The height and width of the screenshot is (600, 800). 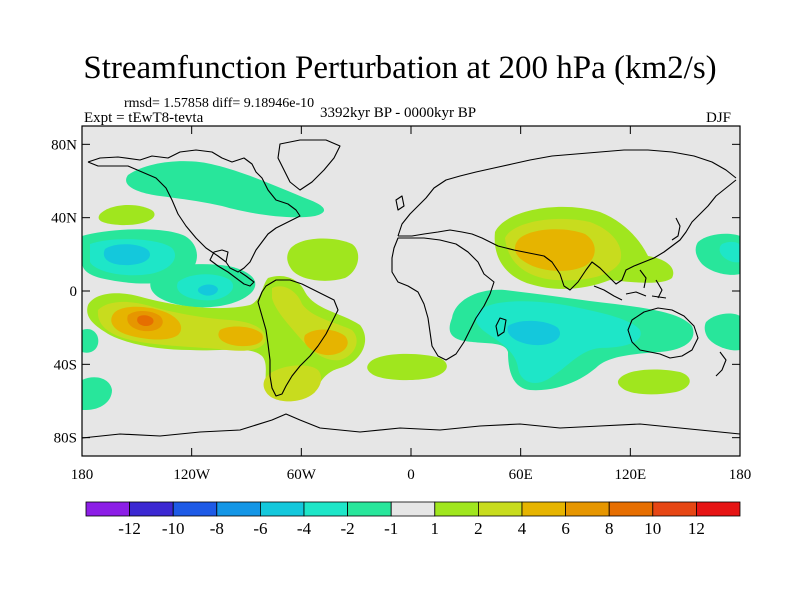 What do you see at coordinates (609, 528) in the screenshot?
I see `colorbar-label: 8` at bounding box center [609, 528].